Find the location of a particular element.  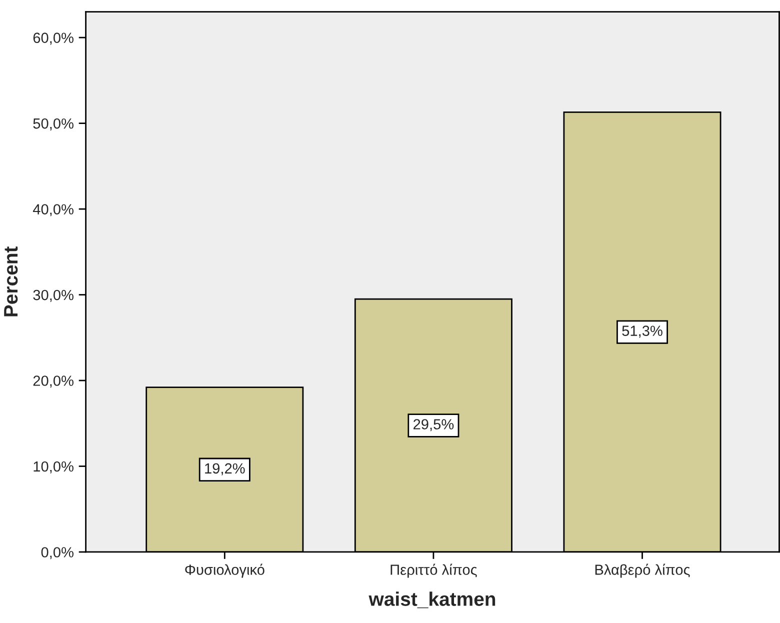

y-axis-title: Percent is located at coordinates (11, 281).